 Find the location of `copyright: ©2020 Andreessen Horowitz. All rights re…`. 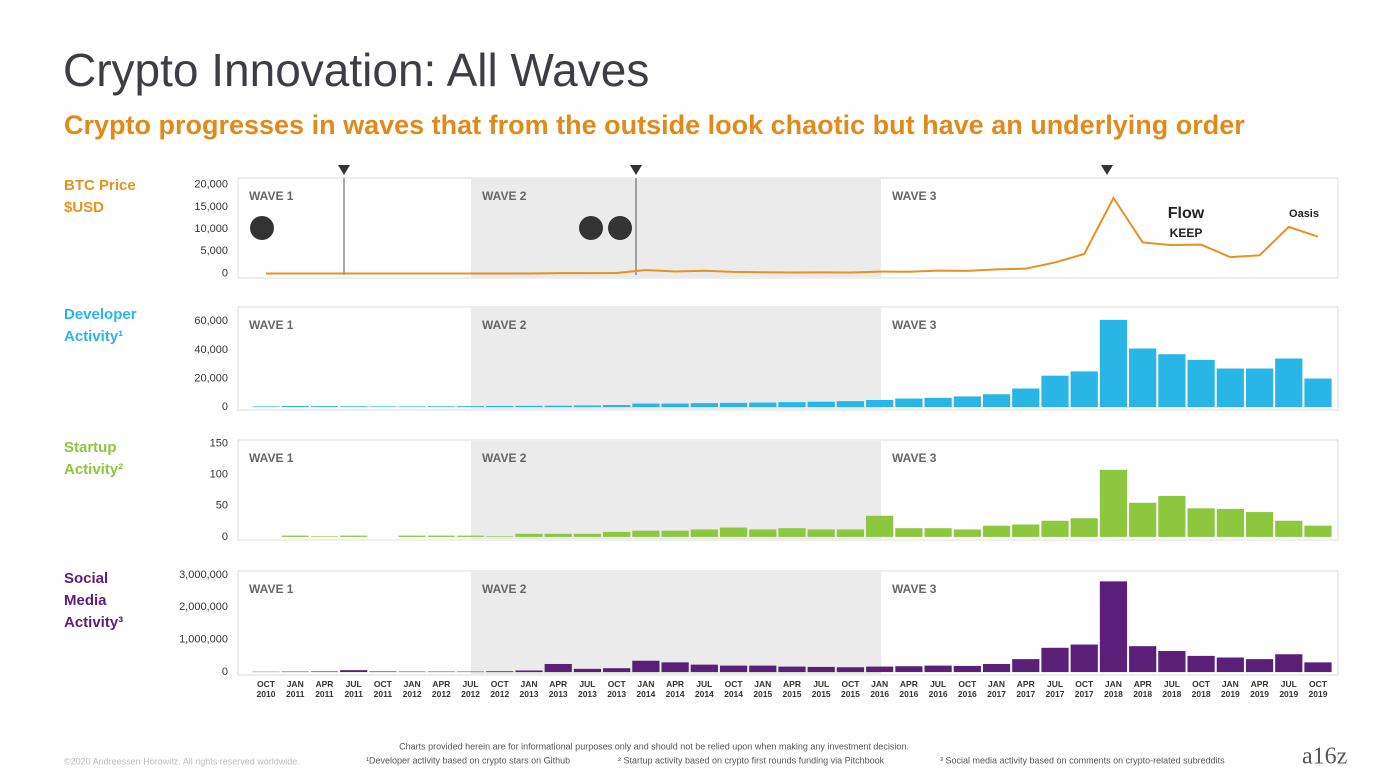

copyright: ©2020 Andreessen Horowitz. All rights re… is located at coordinates (182, 761).